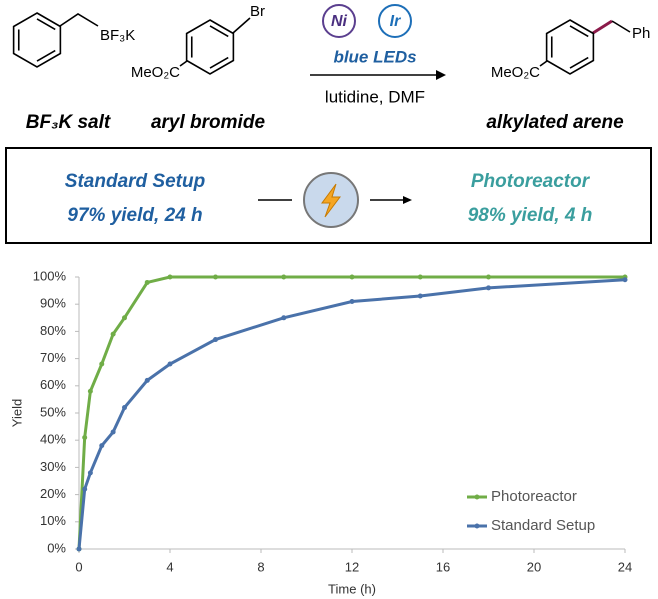 This screenshot has width=658, height=599. Describe the element at coordinates (169, 566) in the screenshot. I see `x-tick-label: 4` at that location.